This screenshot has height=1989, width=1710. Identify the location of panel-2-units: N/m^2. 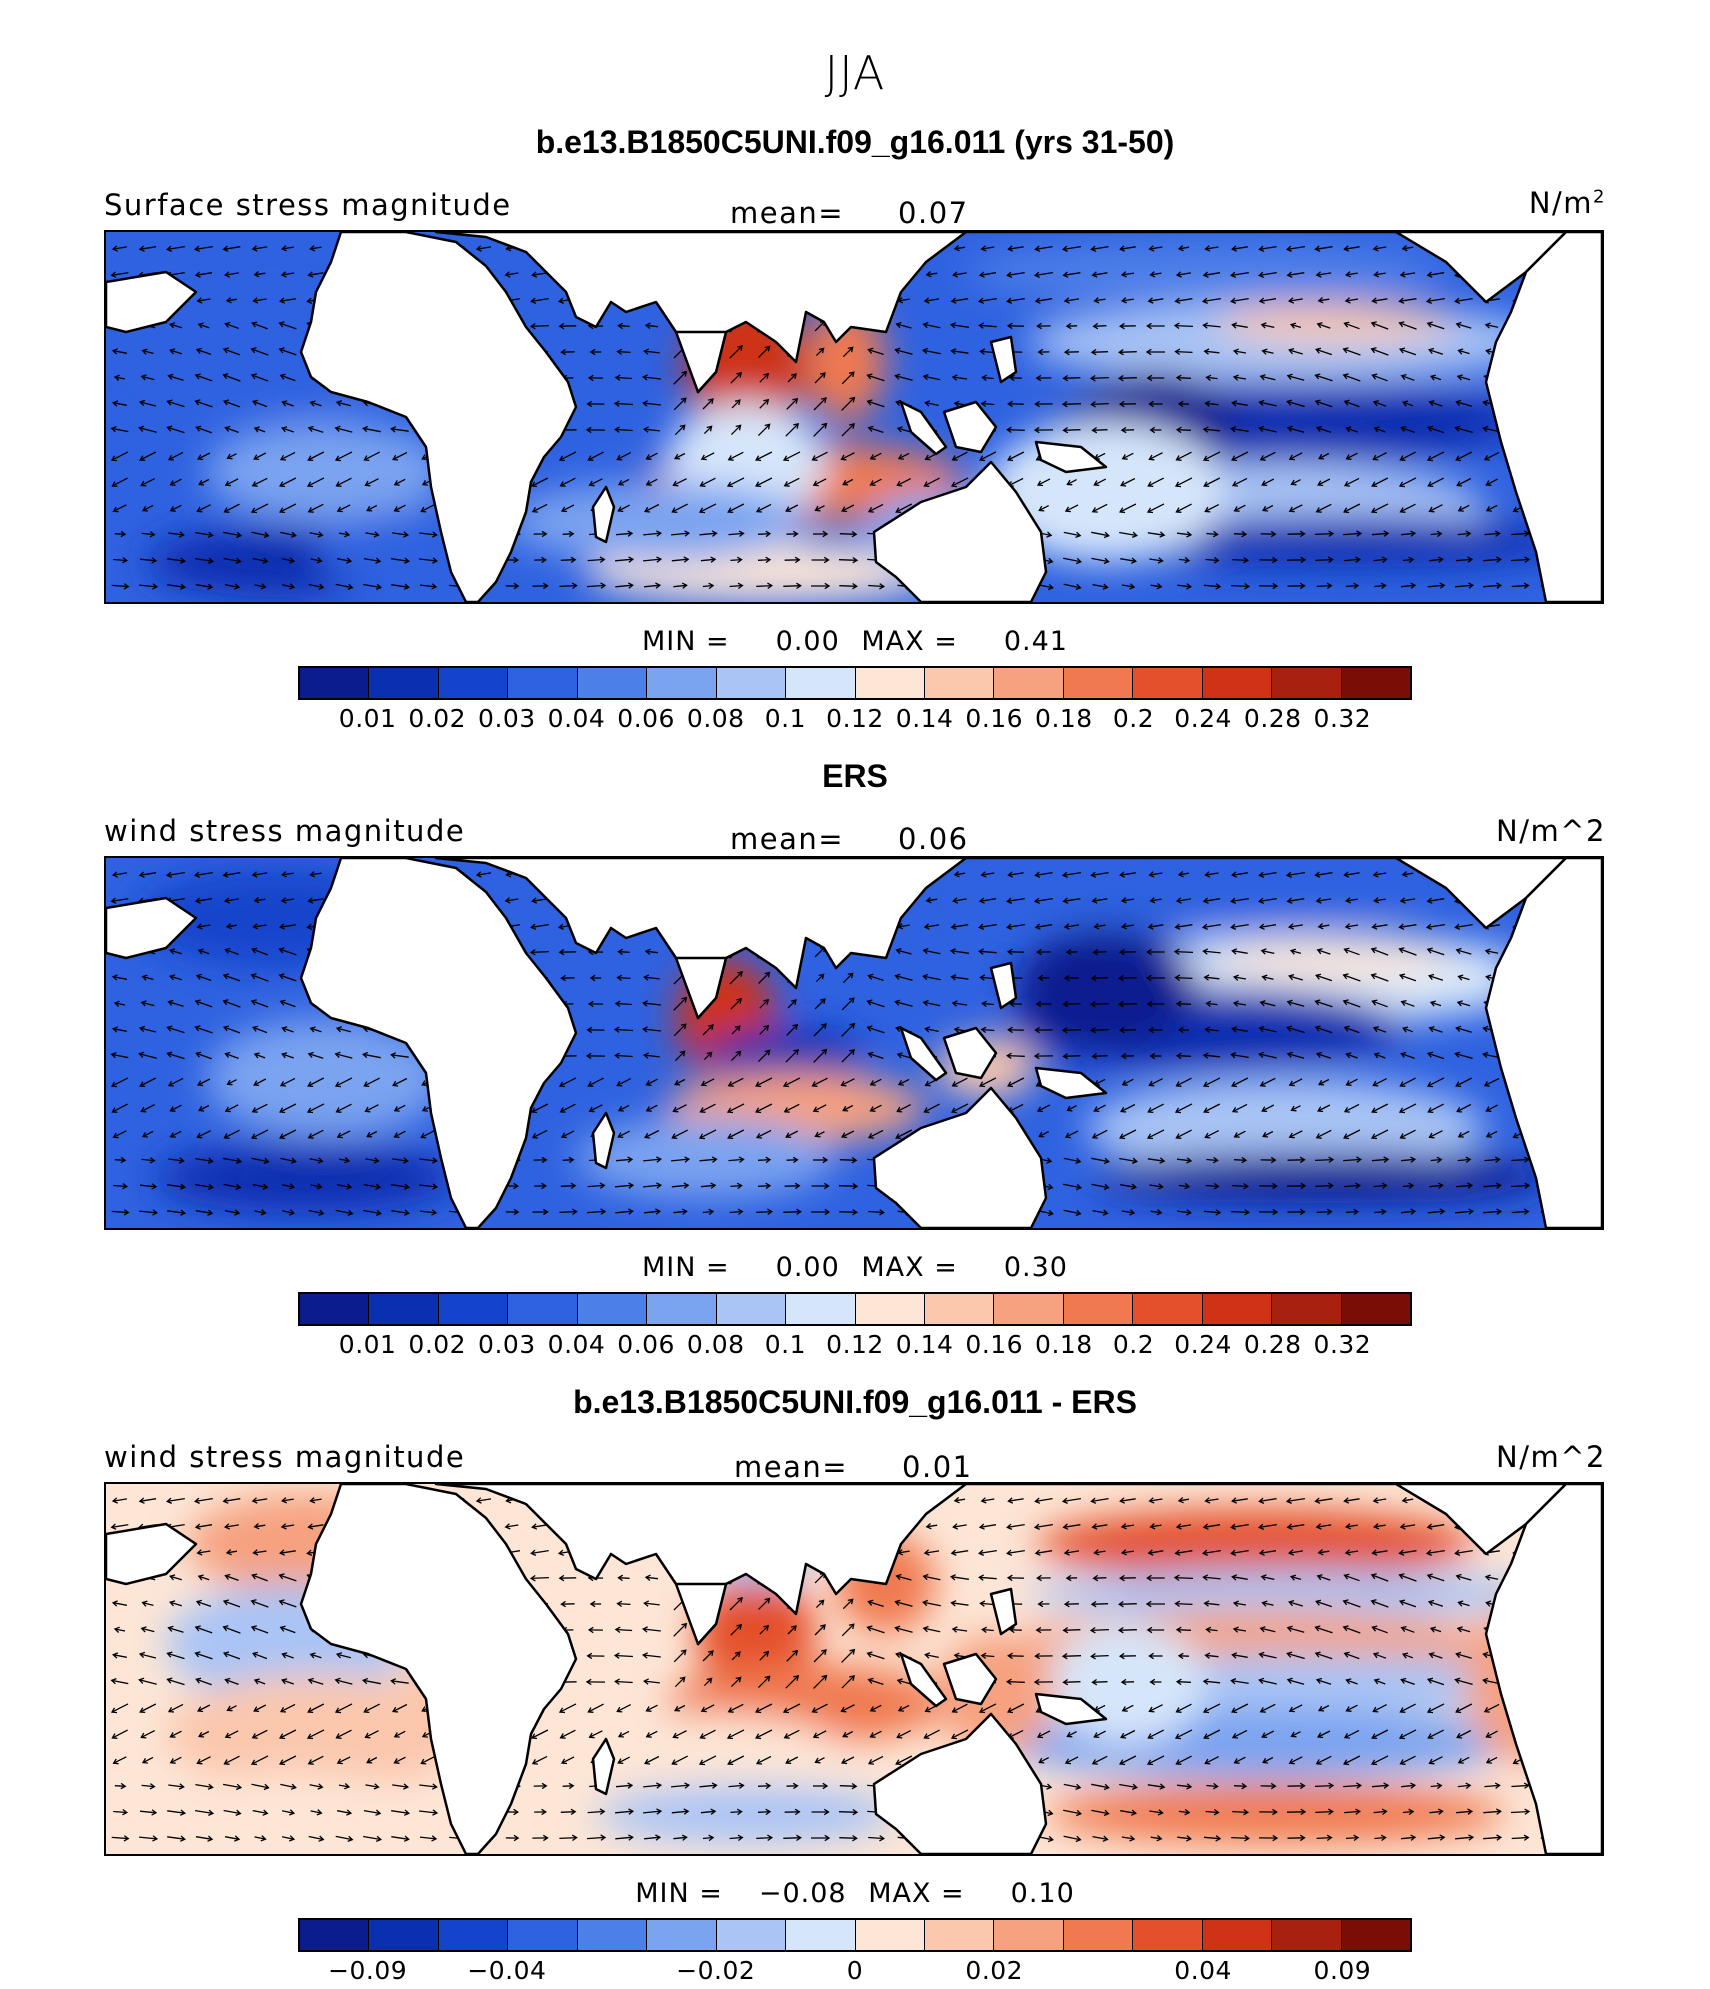
(1551, 831).